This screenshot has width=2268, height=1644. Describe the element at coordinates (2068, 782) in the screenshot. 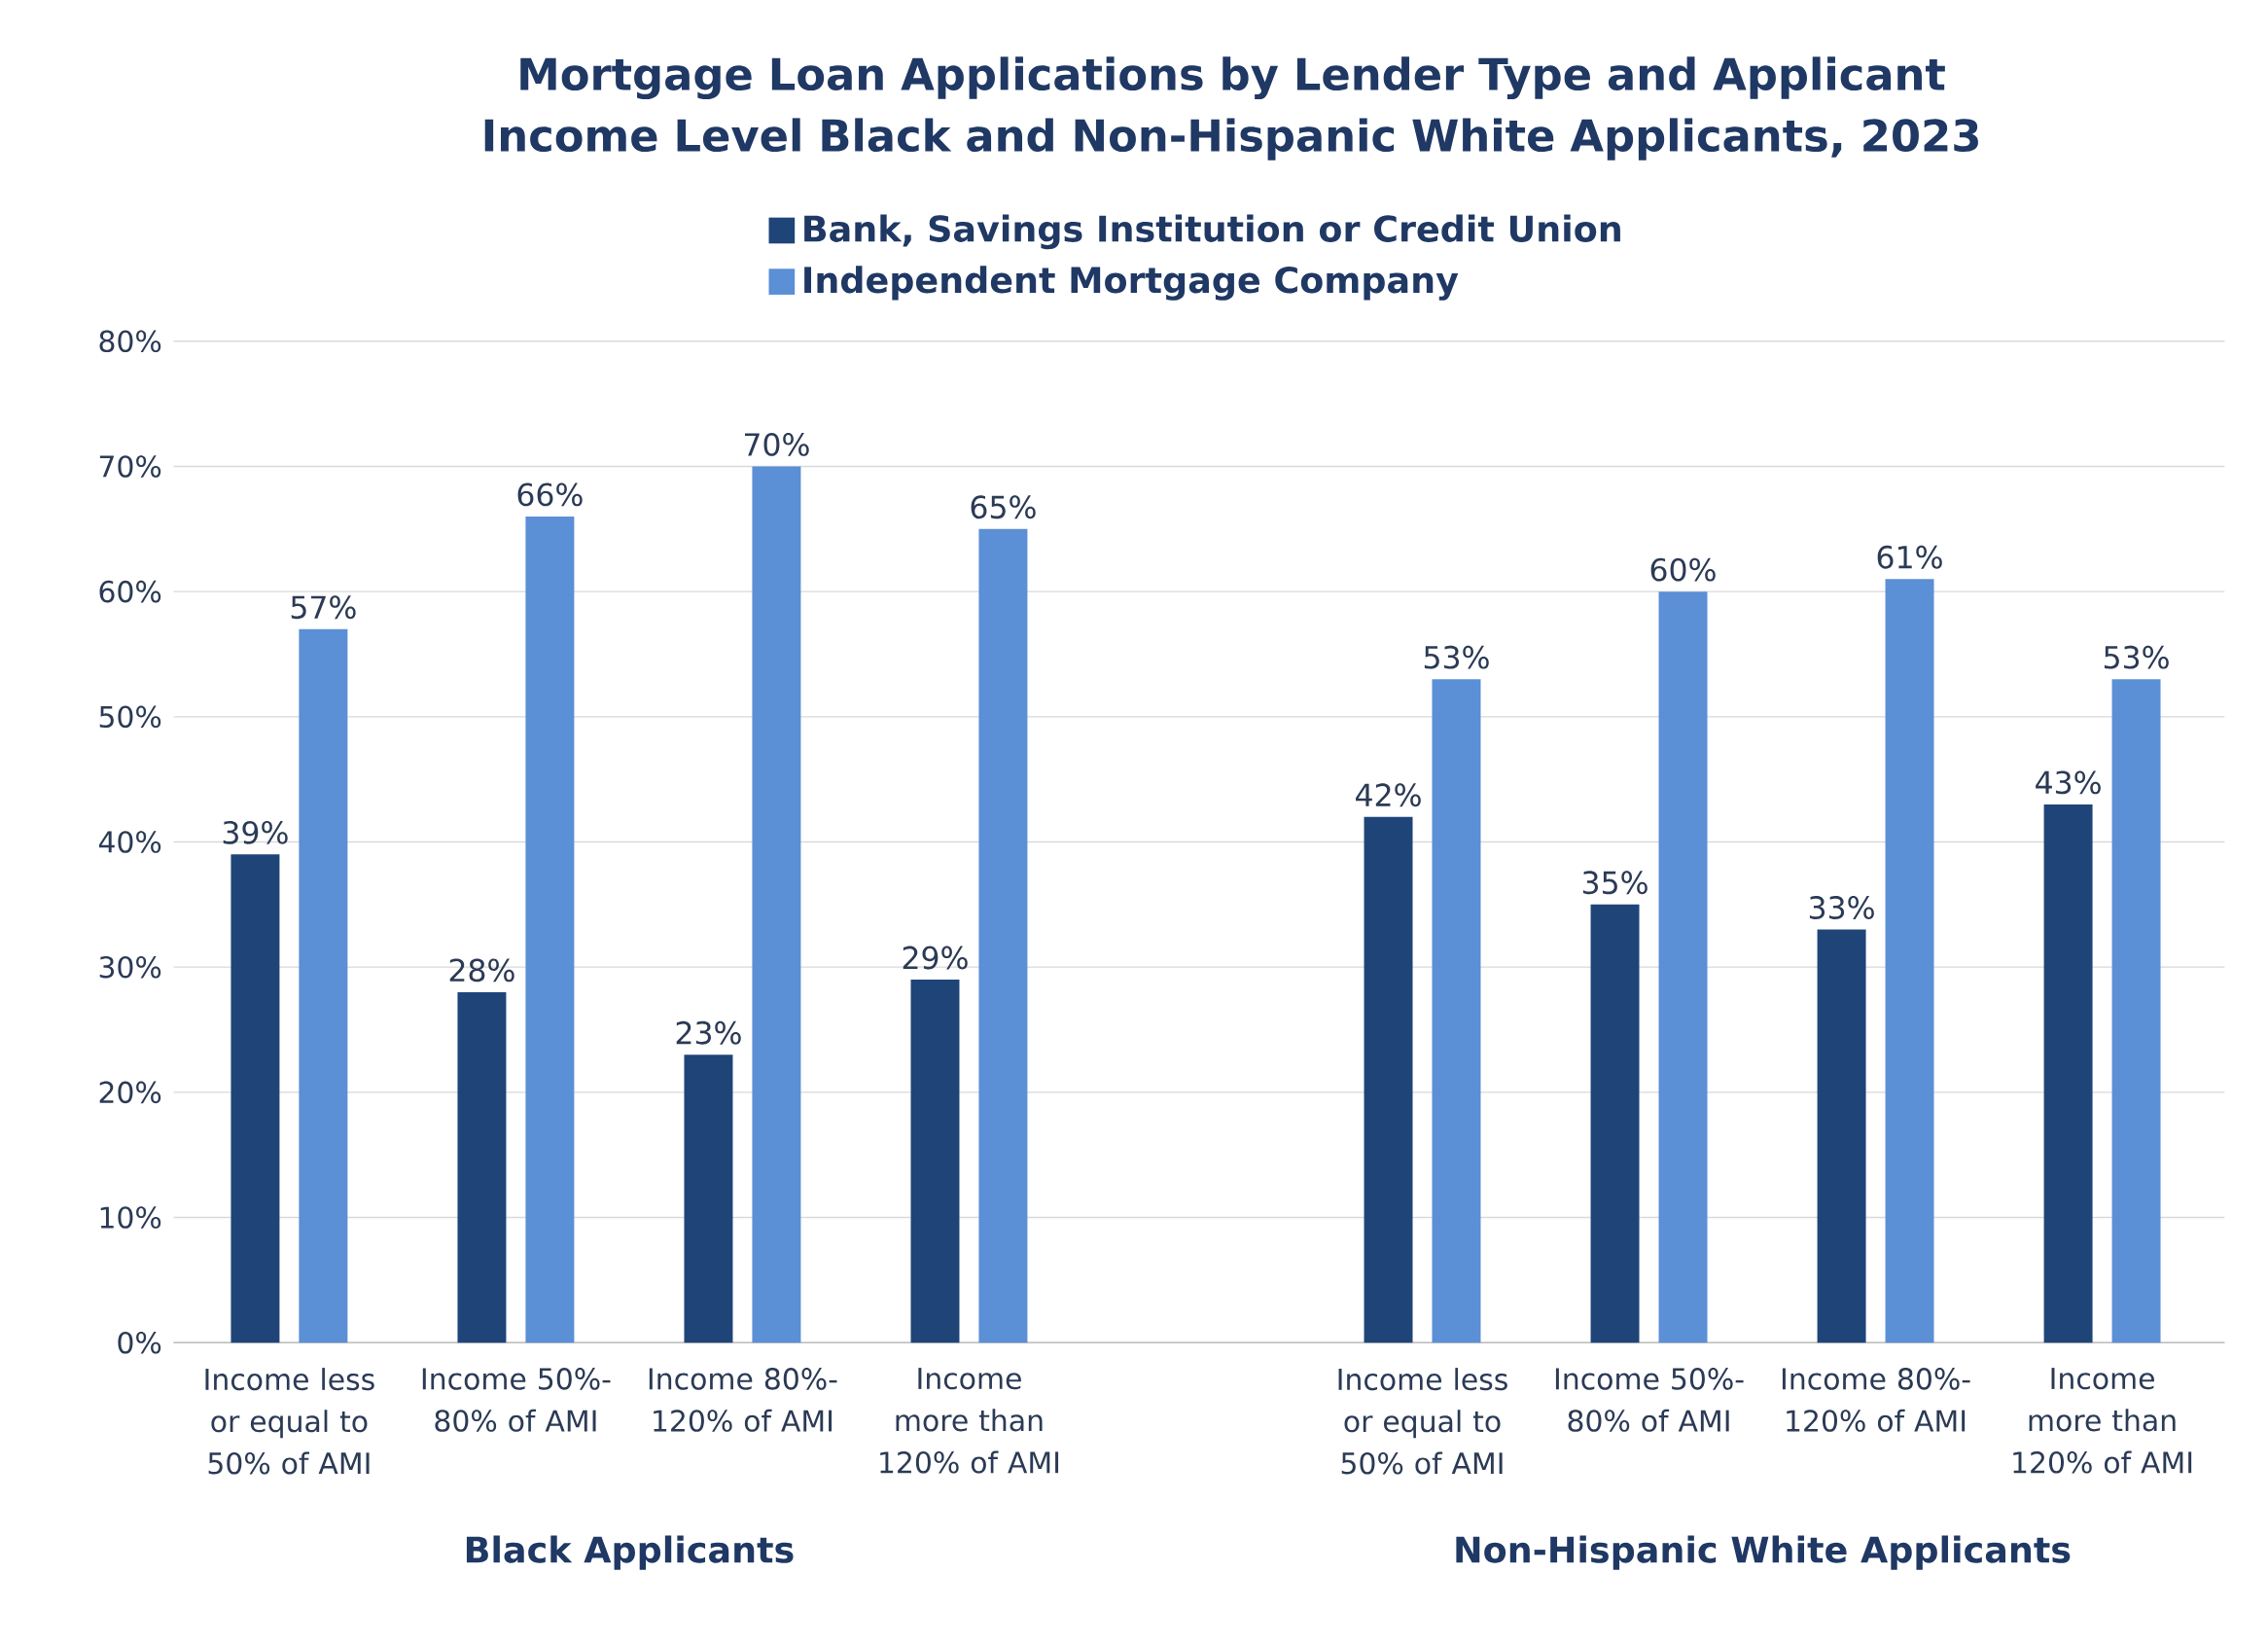

I see `data-label: 43%` at that location.